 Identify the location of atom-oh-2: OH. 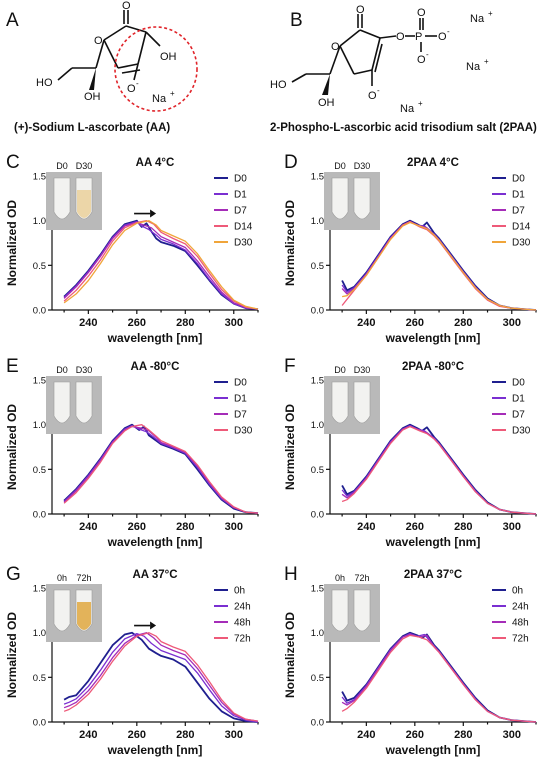
(92, 97).